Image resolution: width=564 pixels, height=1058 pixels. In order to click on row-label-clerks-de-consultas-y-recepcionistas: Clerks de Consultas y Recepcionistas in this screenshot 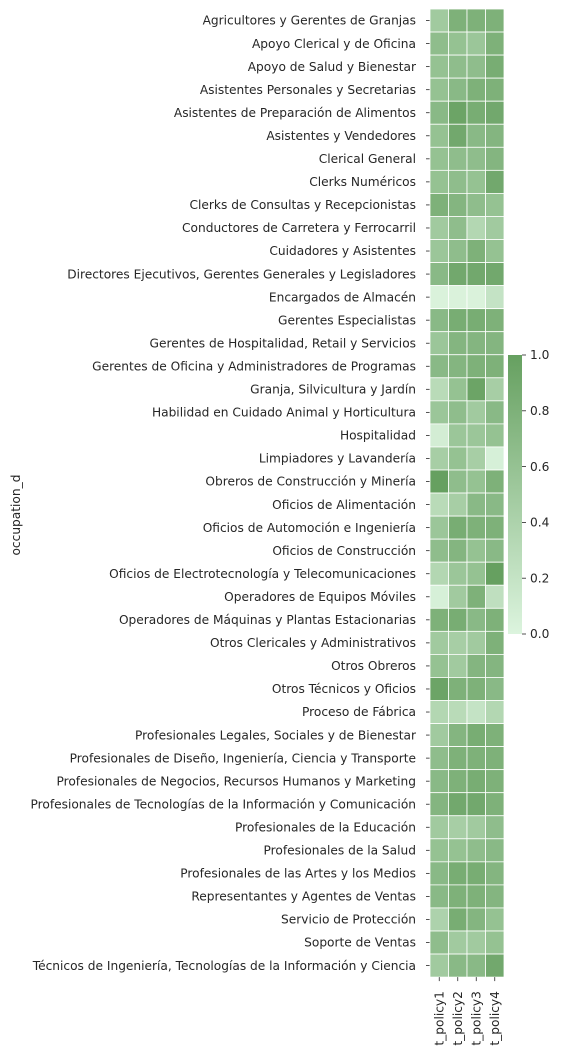, I will do `click(303, 205)`.